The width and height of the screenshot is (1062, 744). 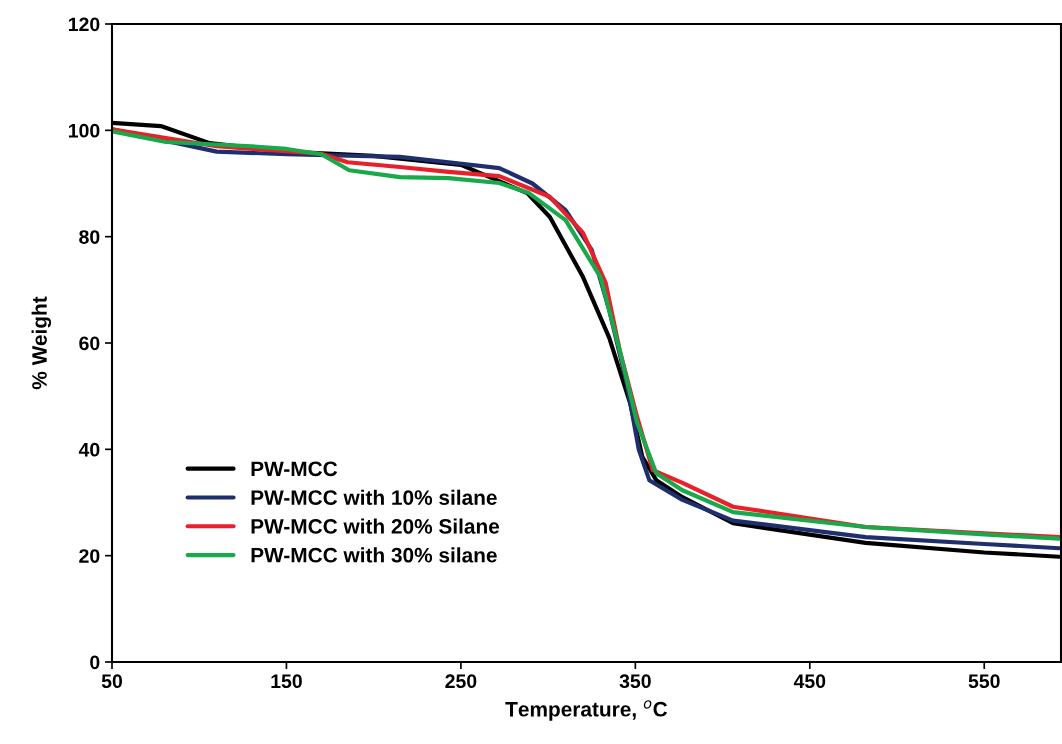 What do you see at coordinates (89, 449) in the screenshot?
I see `y-tick-label: 40` at bounding box center [89, 449].